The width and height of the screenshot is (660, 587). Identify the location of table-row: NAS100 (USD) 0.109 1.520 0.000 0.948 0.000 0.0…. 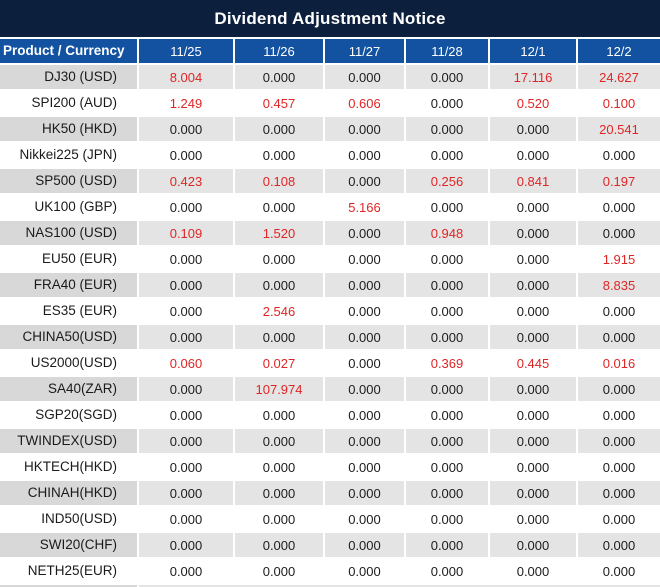
(330, 233).